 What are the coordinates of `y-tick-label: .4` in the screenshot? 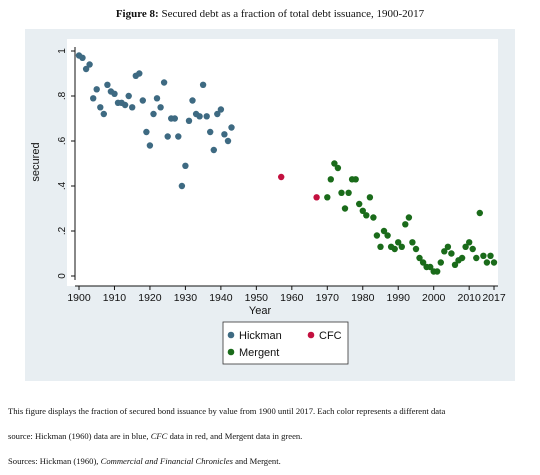 It's located at (62, 185).